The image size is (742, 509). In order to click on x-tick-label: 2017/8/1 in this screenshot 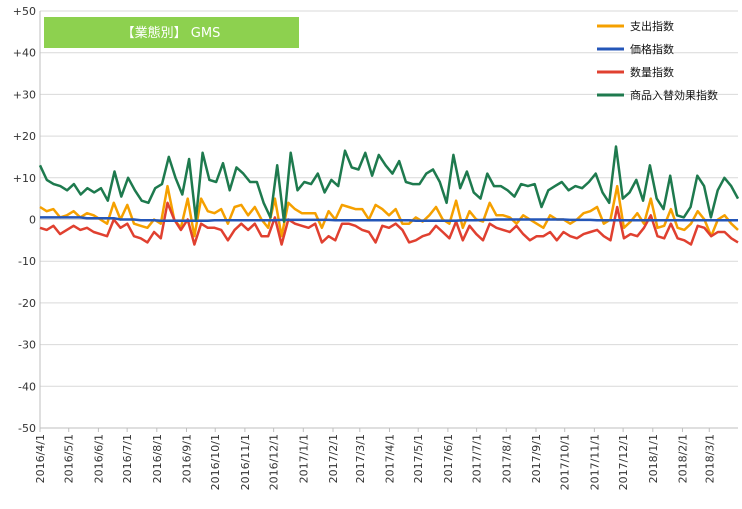, I will do `click(506, 458)`.